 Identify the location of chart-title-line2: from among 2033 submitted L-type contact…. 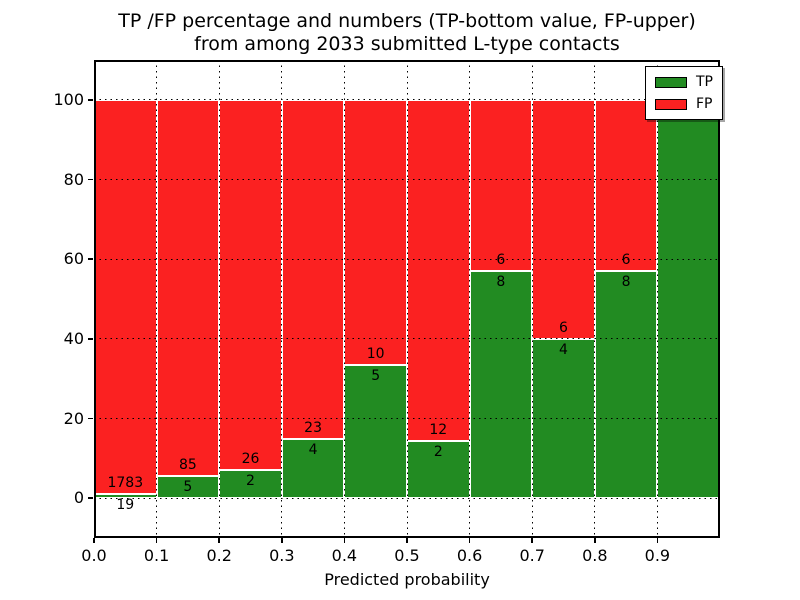
(407, 44).